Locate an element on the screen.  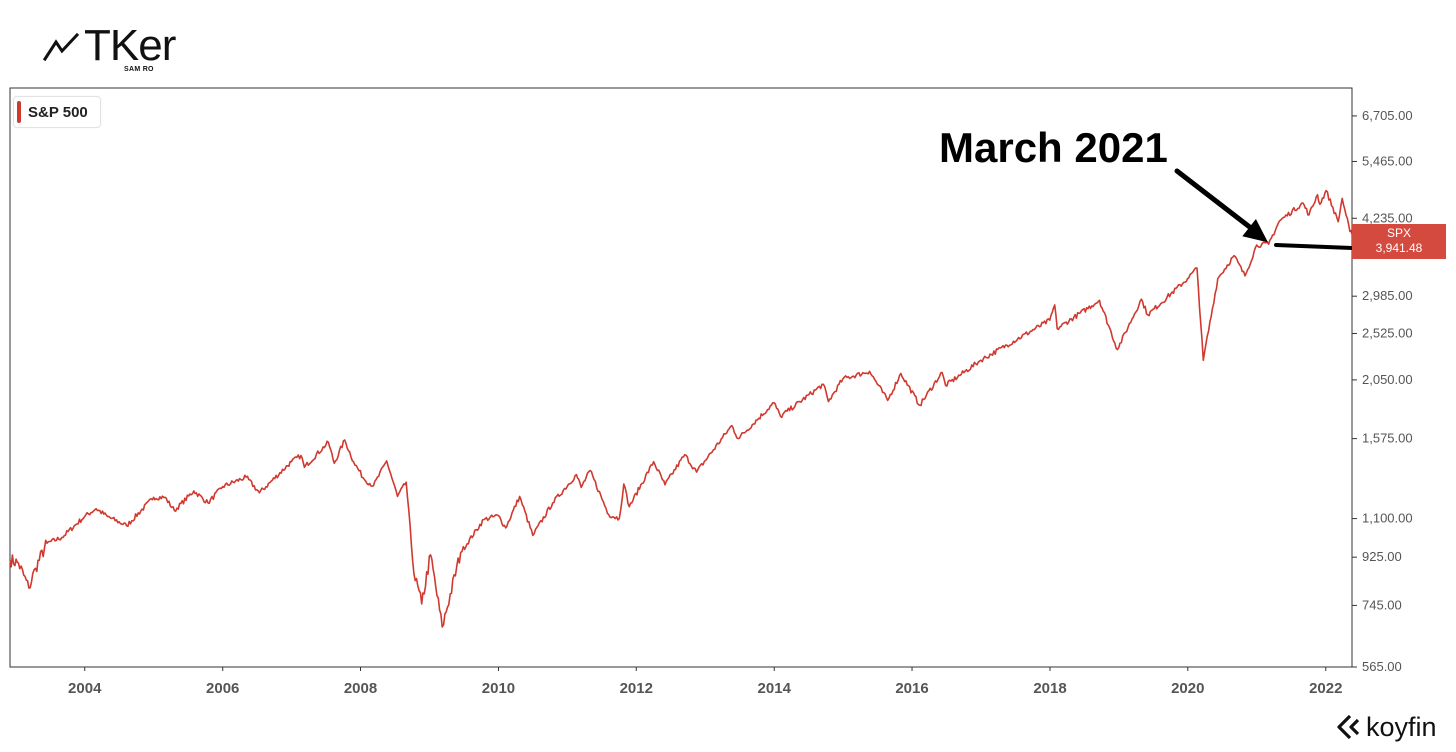
y-tick-label: 2,525.00 is located at coordinates (1387, 332).